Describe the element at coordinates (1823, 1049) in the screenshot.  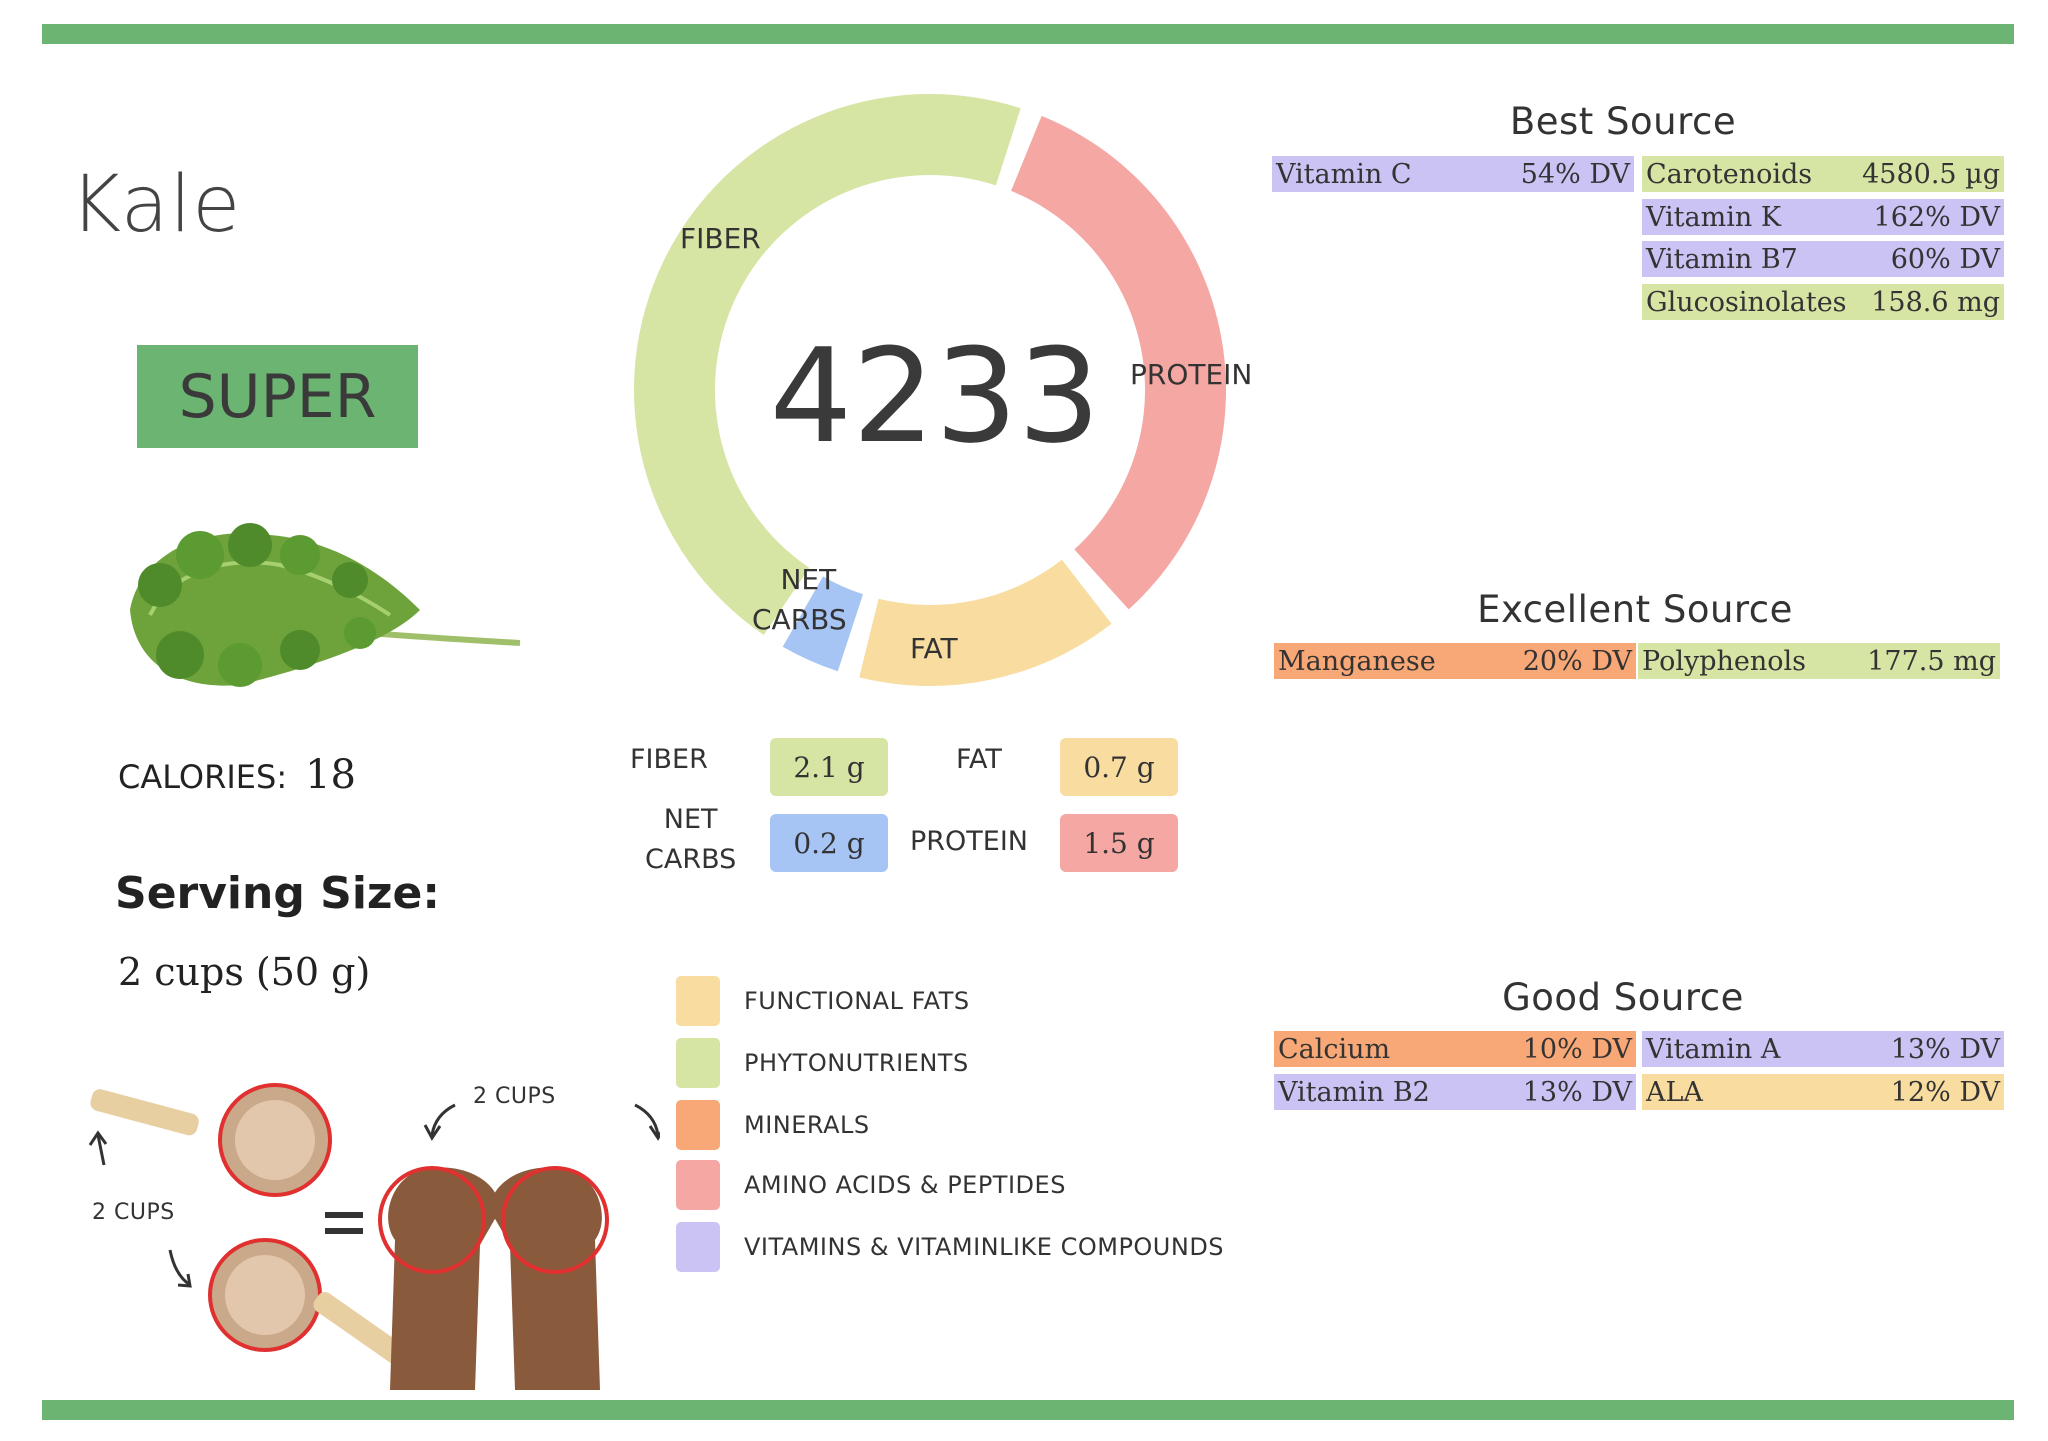
I see `nutrient-row: Vitamin A 13% DV` at that location.